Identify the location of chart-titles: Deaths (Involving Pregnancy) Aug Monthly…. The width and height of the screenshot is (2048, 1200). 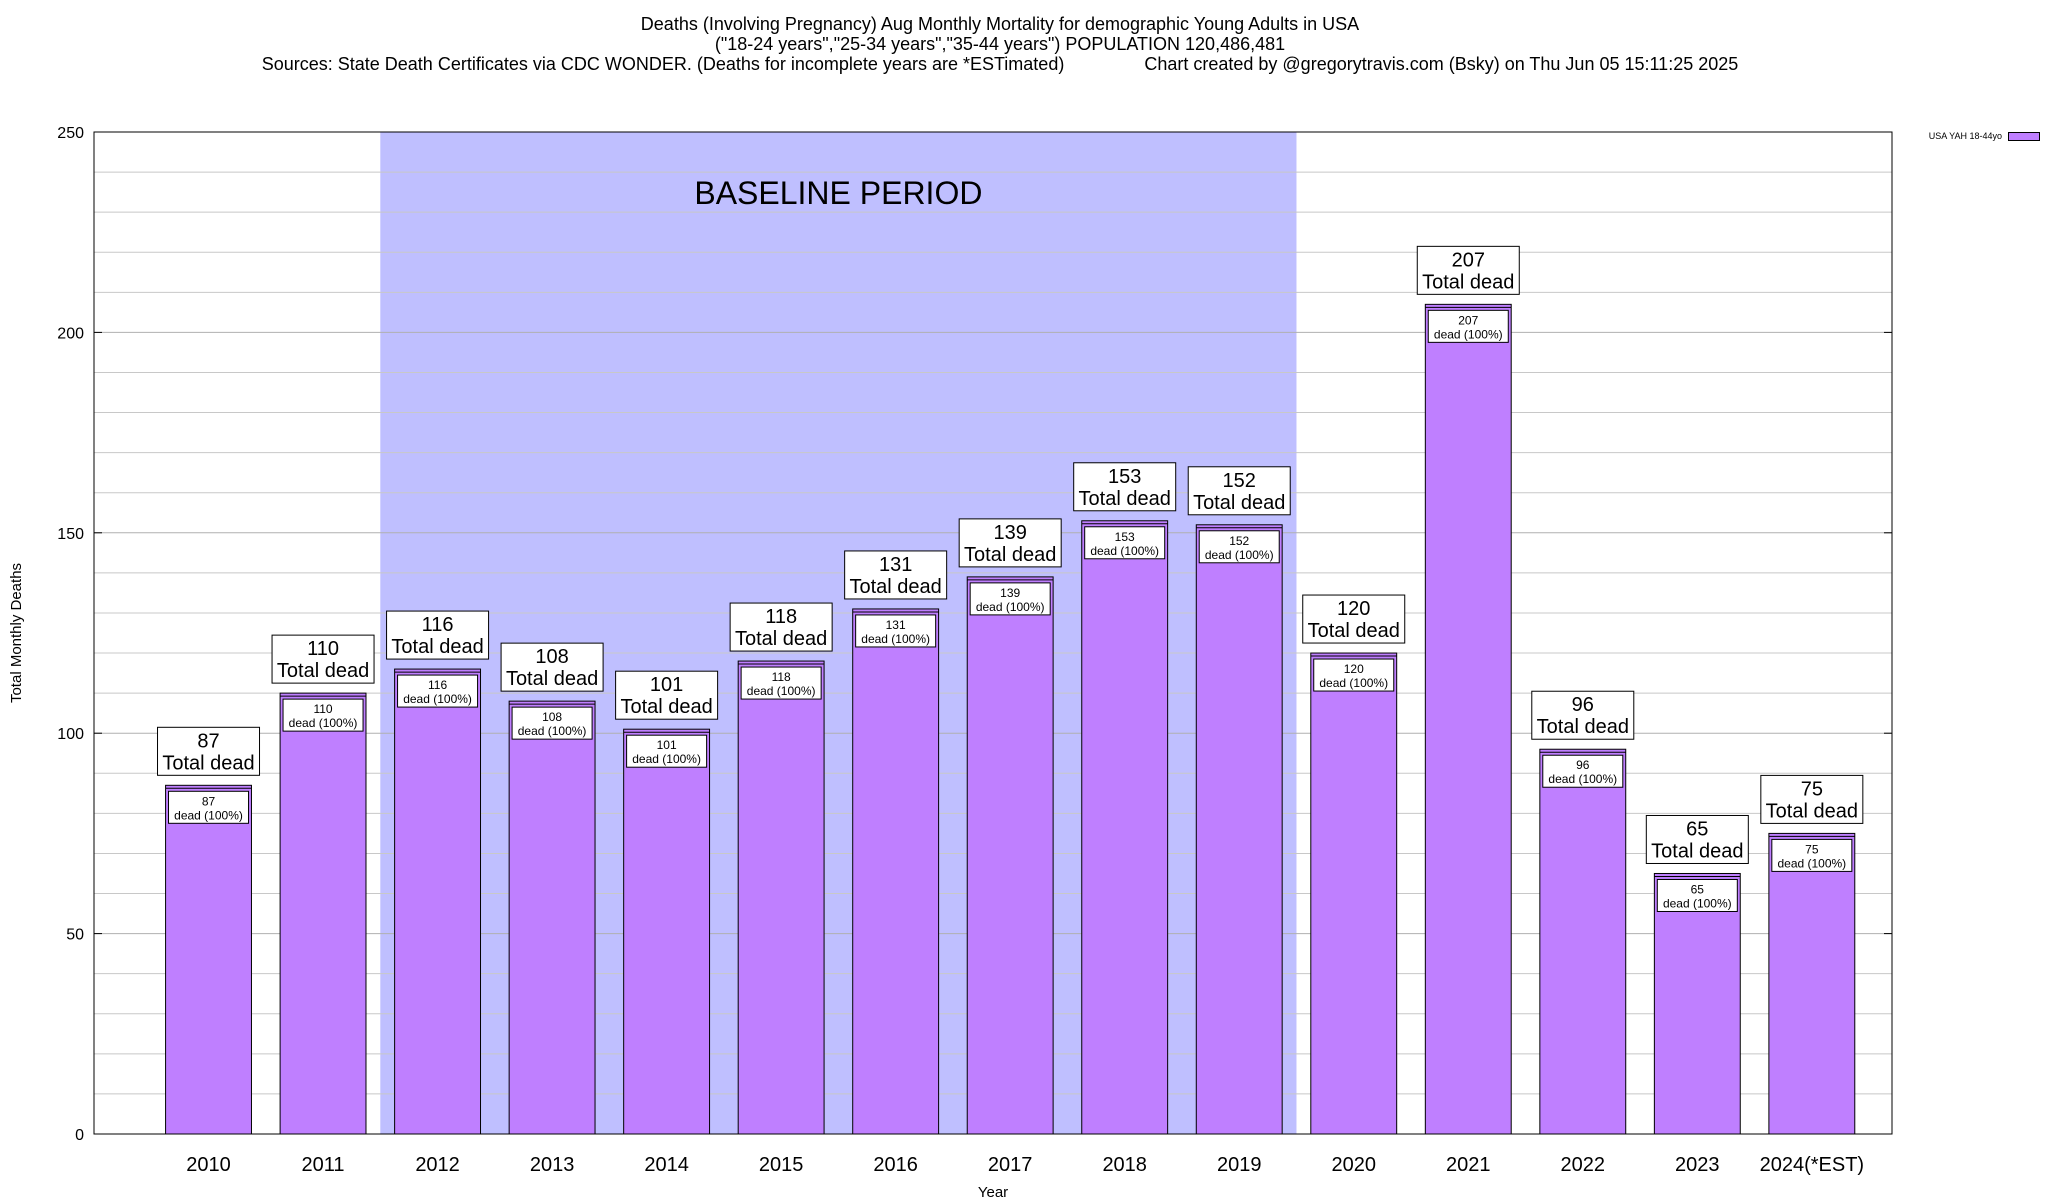
(1000, 44).